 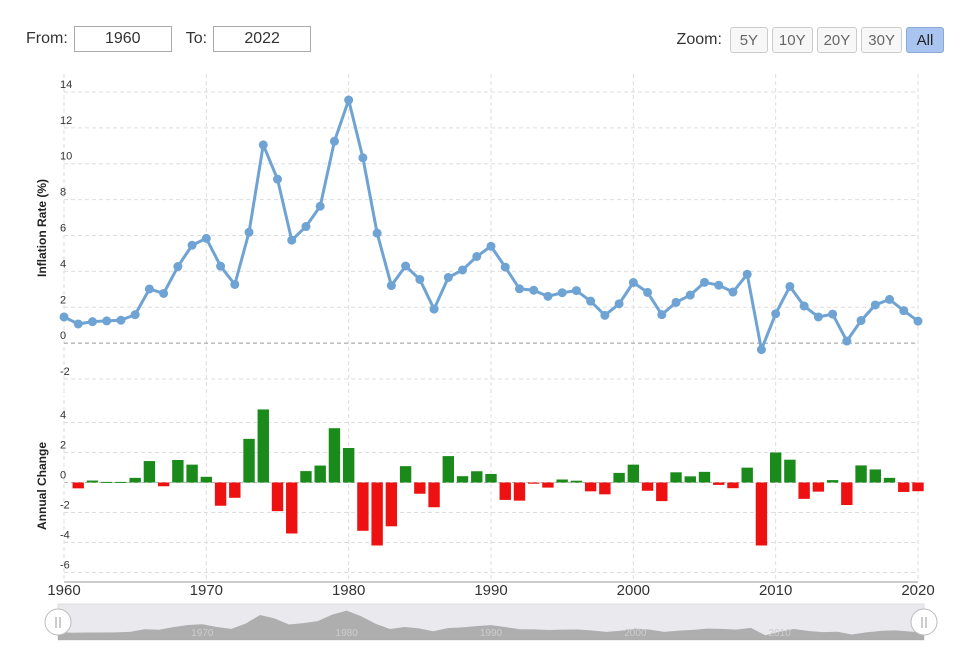 I want to click on y-tick-label: 10, so click(x=66, y=157).